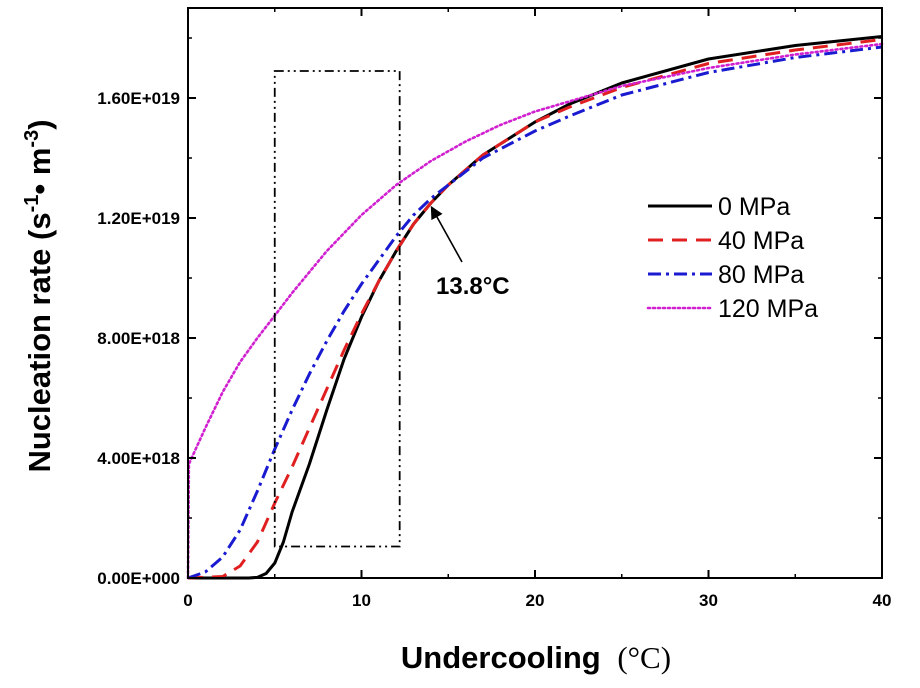  I want to click on y-tick-label: 1.60E+019, so click(138, 98).